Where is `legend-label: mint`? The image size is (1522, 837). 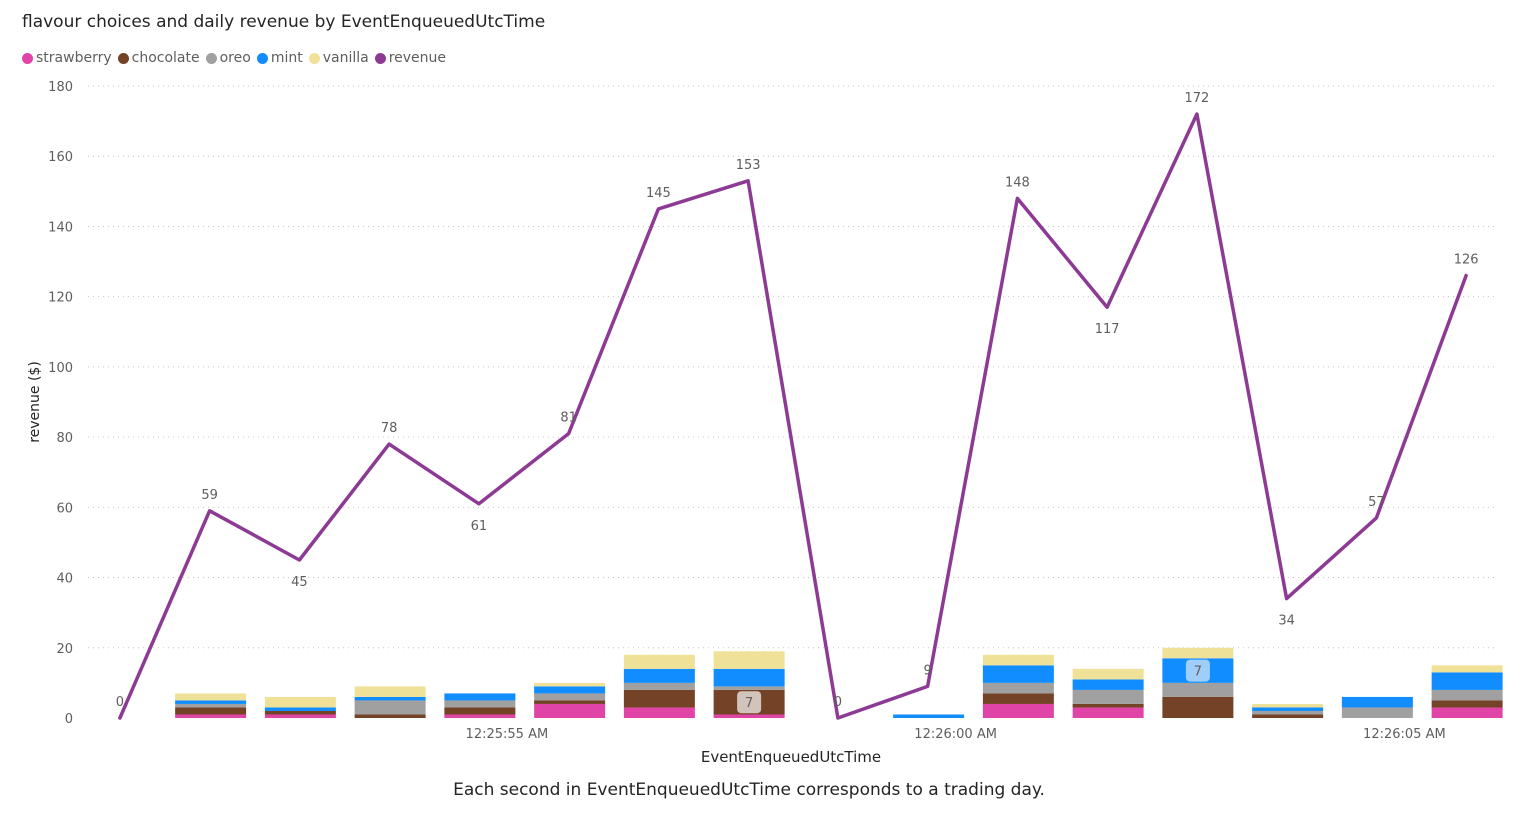
legend-label: mint is located at coordinates (286, 58).